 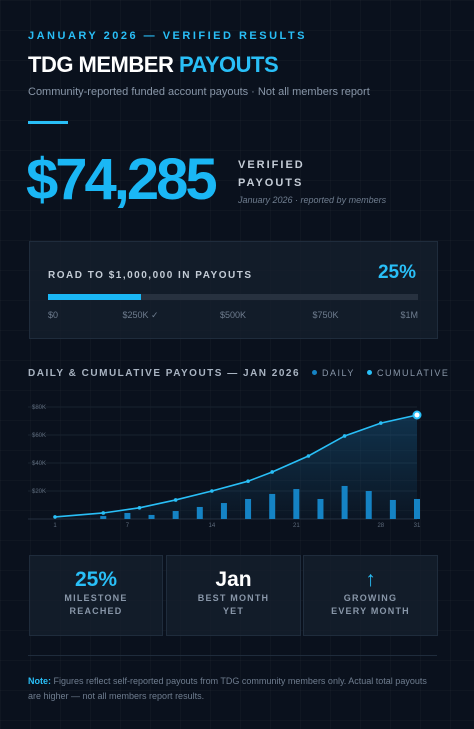 I want to click on y-tick-label: $60K, so click(x=39, y=436).